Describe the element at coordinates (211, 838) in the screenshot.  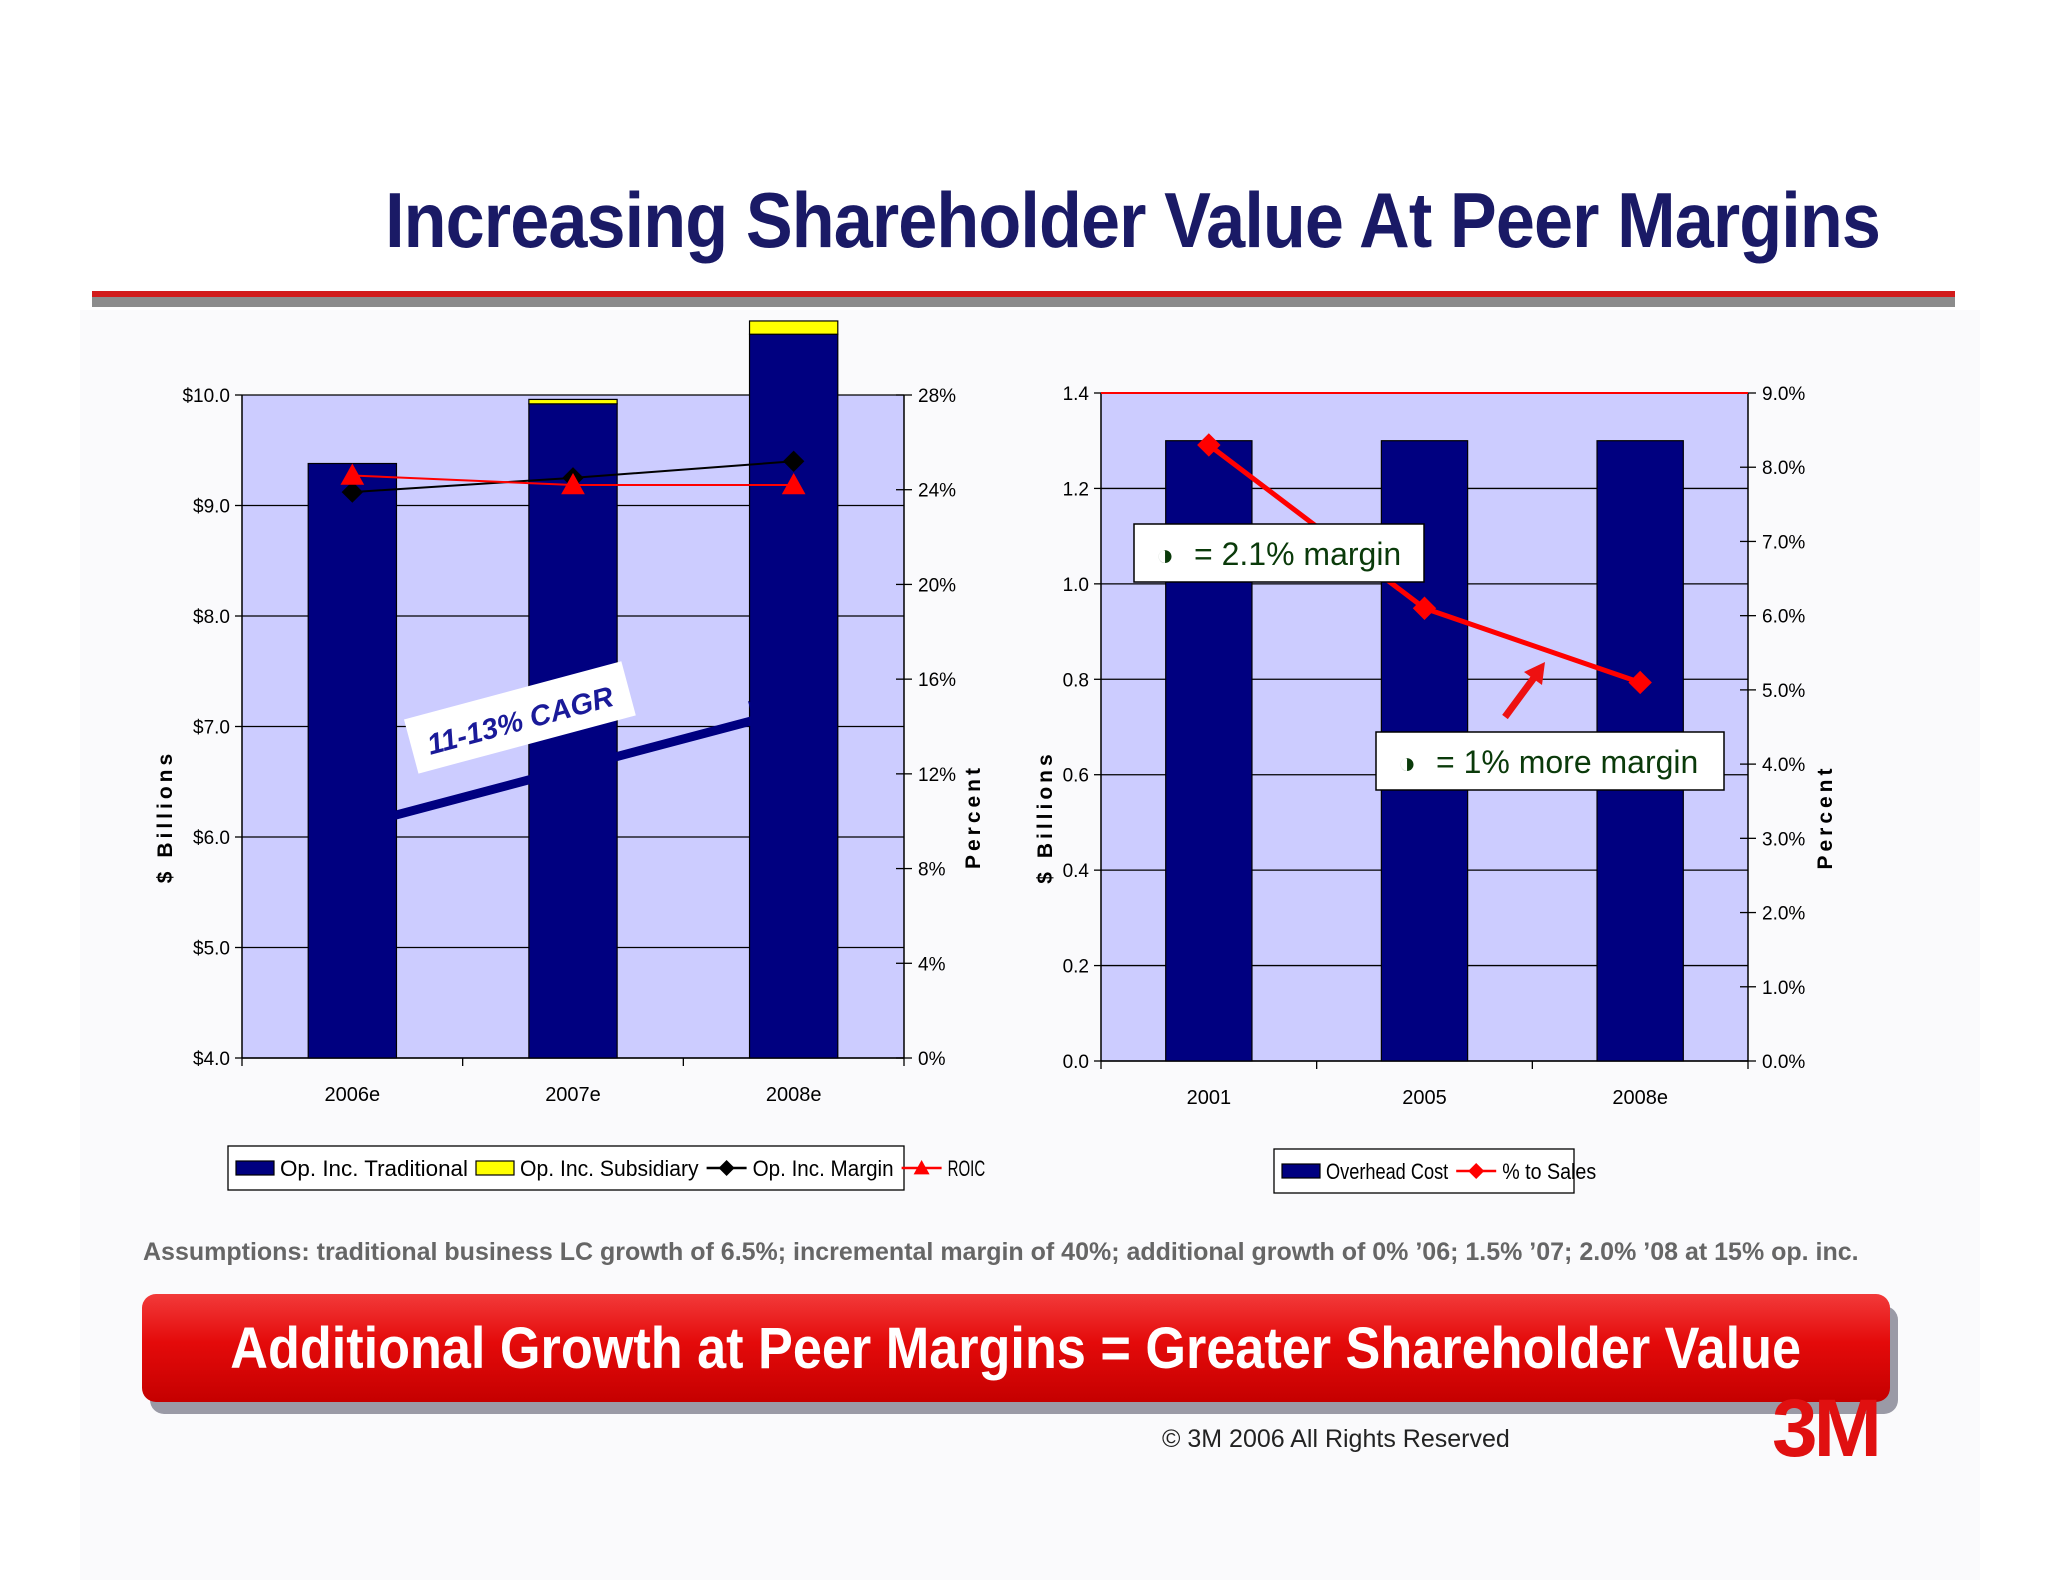
I see `y-left-tick-label: $6.0` at that location.